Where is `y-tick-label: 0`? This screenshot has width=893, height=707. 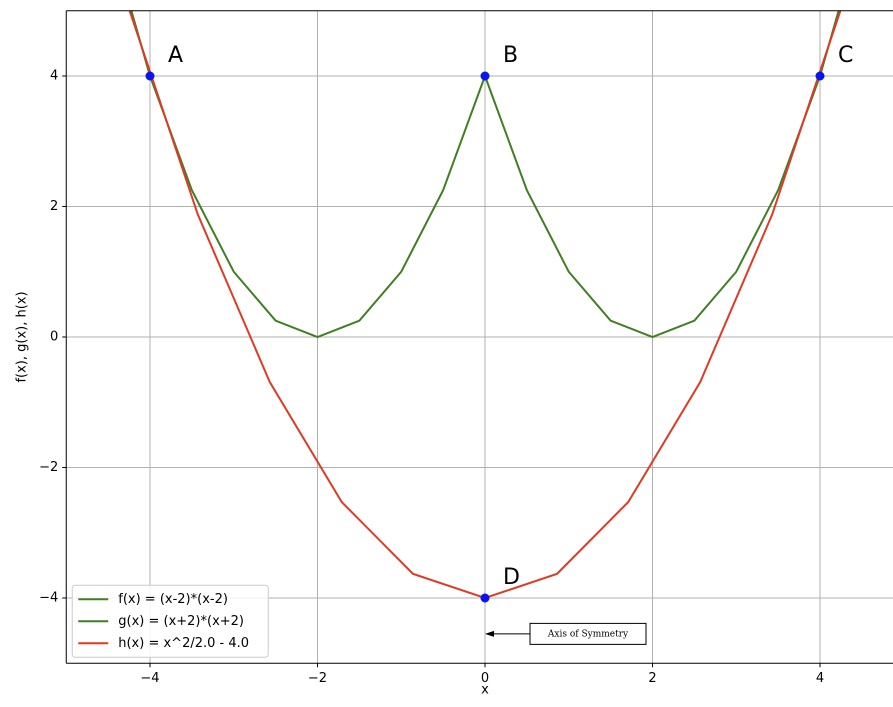 y-tick-label: 0 is located at coordinates (54, 337).